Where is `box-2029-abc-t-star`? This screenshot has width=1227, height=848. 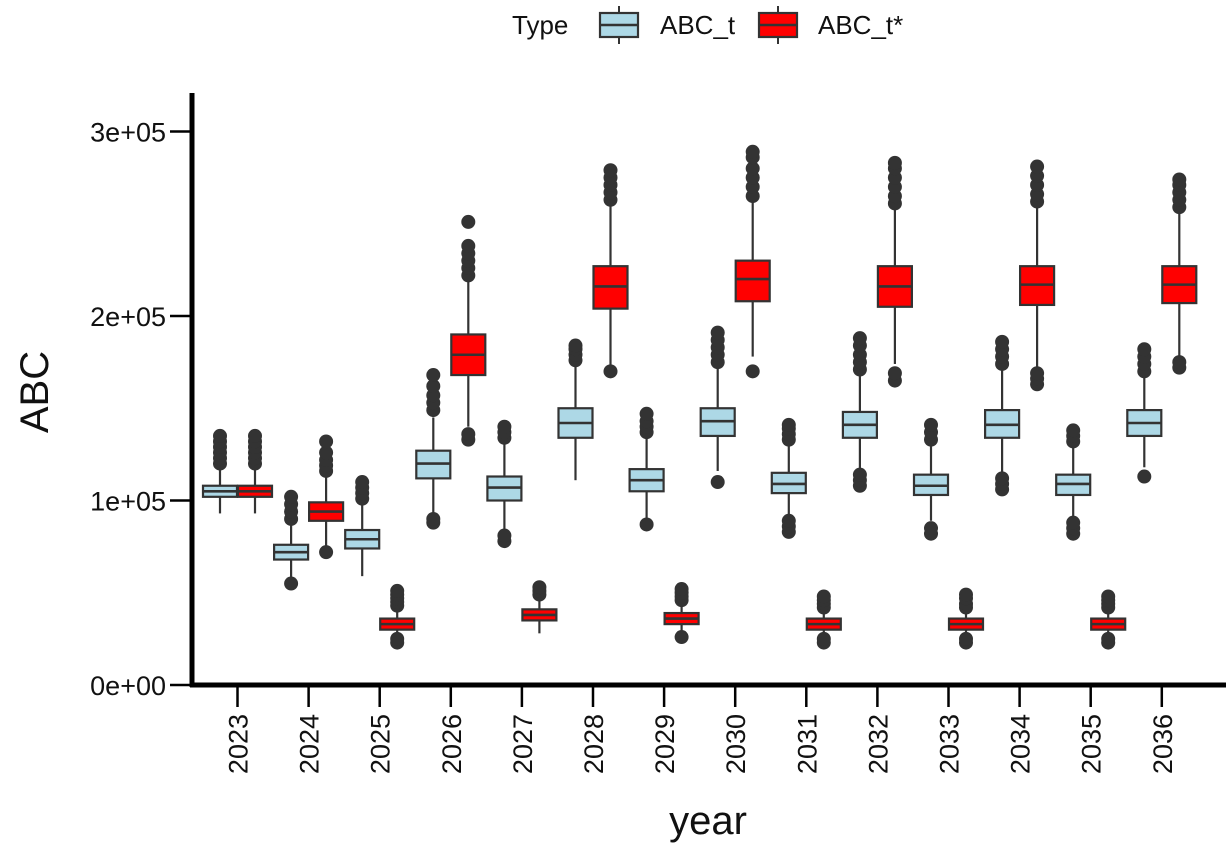
box-2029-abc-t-star is located at coordinates (681, 613).